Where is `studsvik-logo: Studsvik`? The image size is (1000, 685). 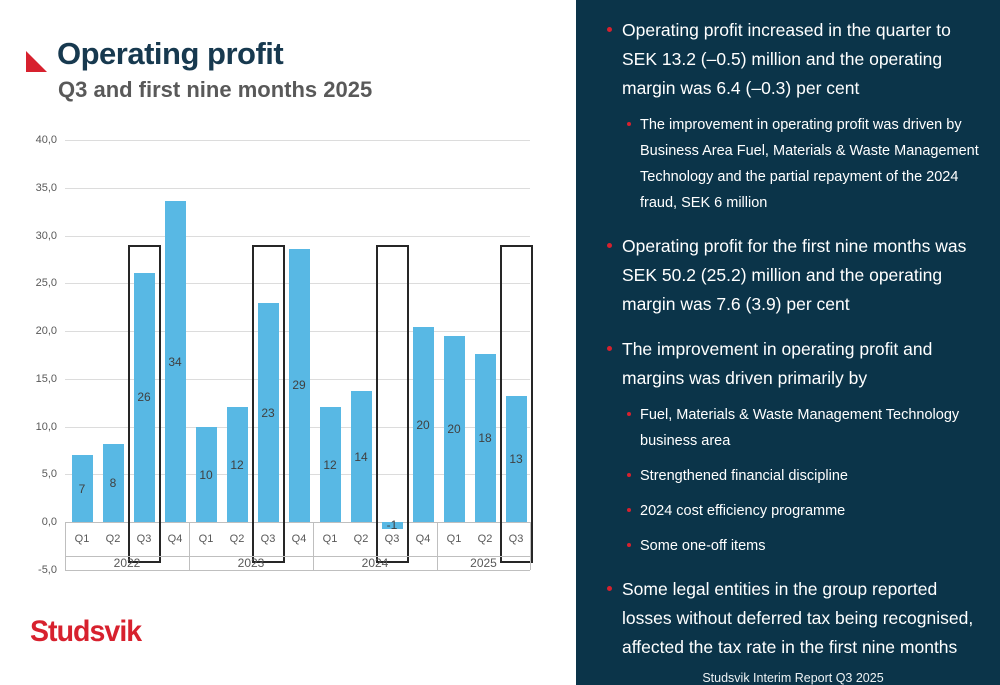 studsvik-logo: Studsvik is located at coordinates (86, 631).